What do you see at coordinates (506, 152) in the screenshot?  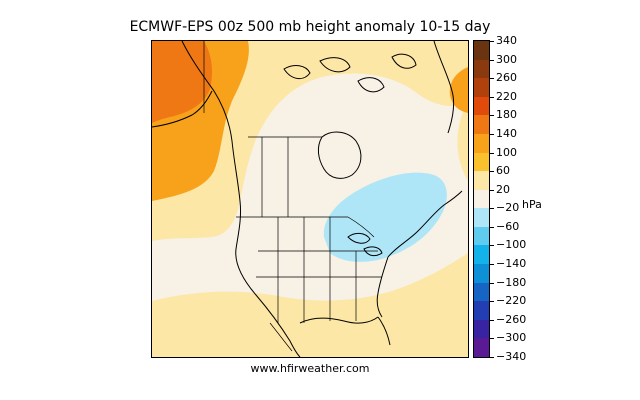 I see `colorbar-tick-label: 100` at bounding box center [506, 152].